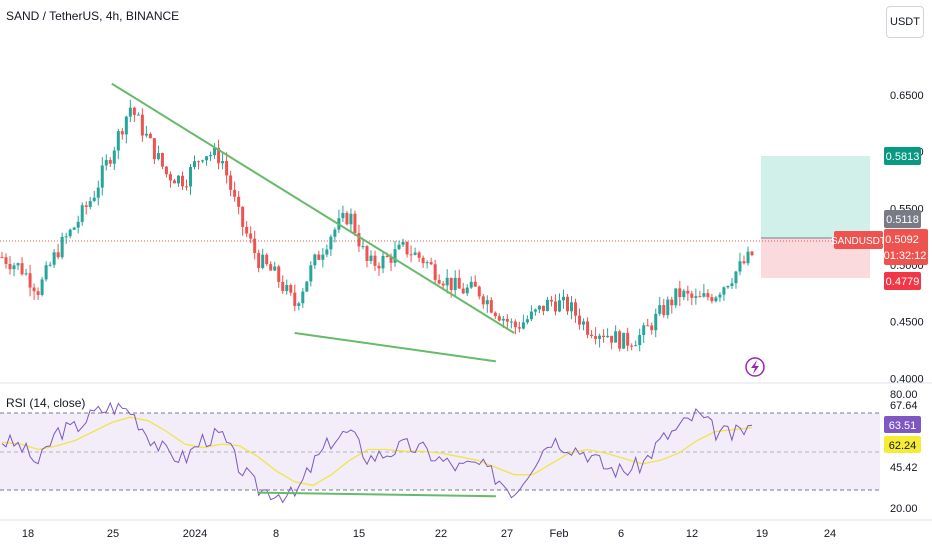  Describe the element at coordinates (902, 240) in the screenshot. I see `svg-text: 0.5092` at that location.